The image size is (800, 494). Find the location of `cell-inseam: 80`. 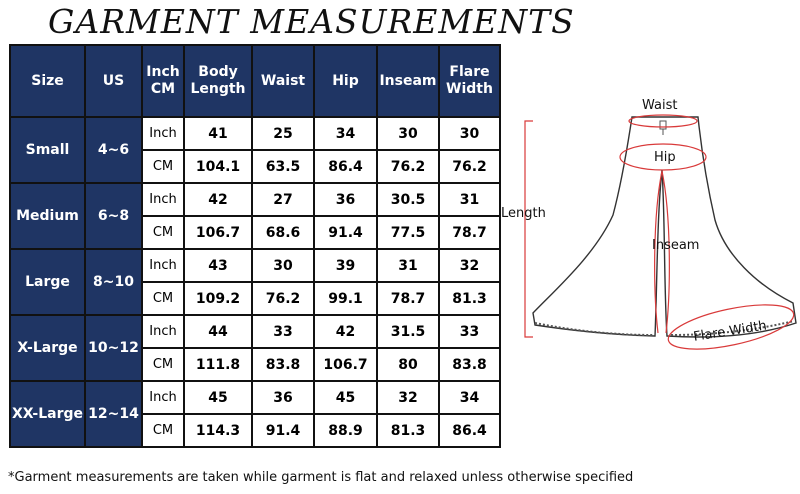

cell-inseam: 80 is located at coordinates (408, 364).